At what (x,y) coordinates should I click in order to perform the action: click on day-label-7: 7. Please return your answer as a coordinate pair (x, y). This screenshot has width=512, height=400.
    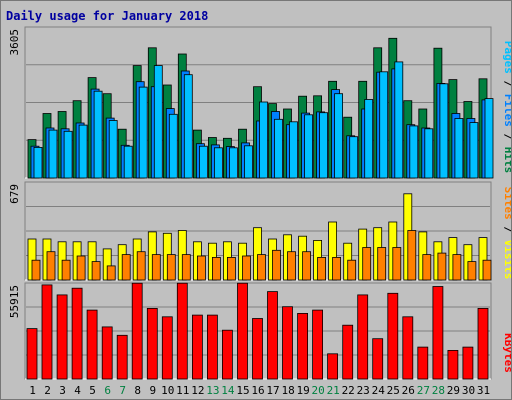
    Looking at the image, I should click on (122, 390).